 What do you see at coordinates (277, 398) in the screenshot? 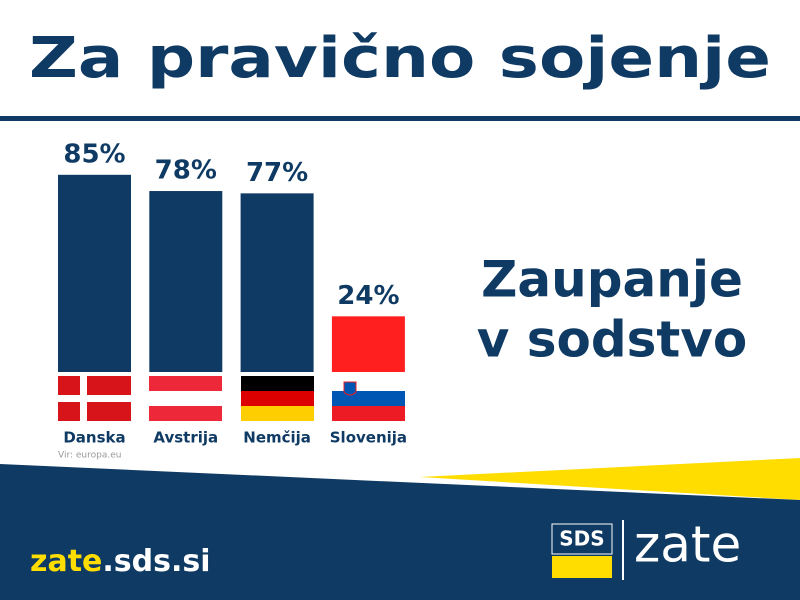
I see `flag-germany` at bounding box center [277, 398].